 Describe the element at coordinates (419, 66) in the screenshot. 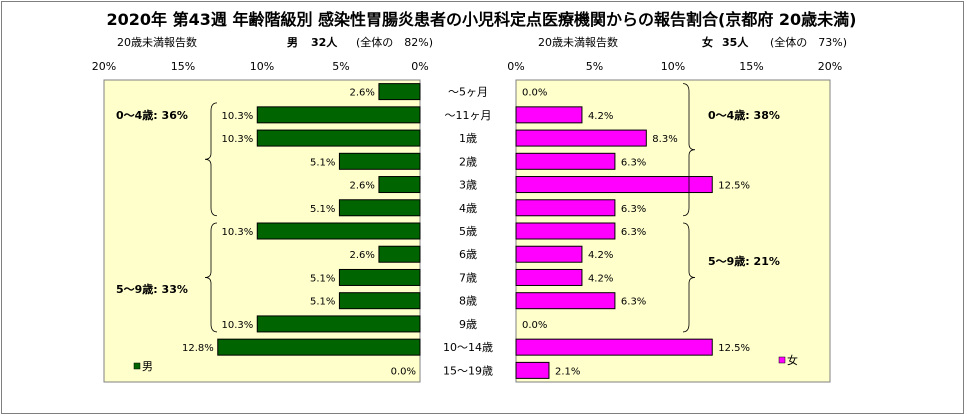

I see `x-tick-label-left: 0%` at that location.